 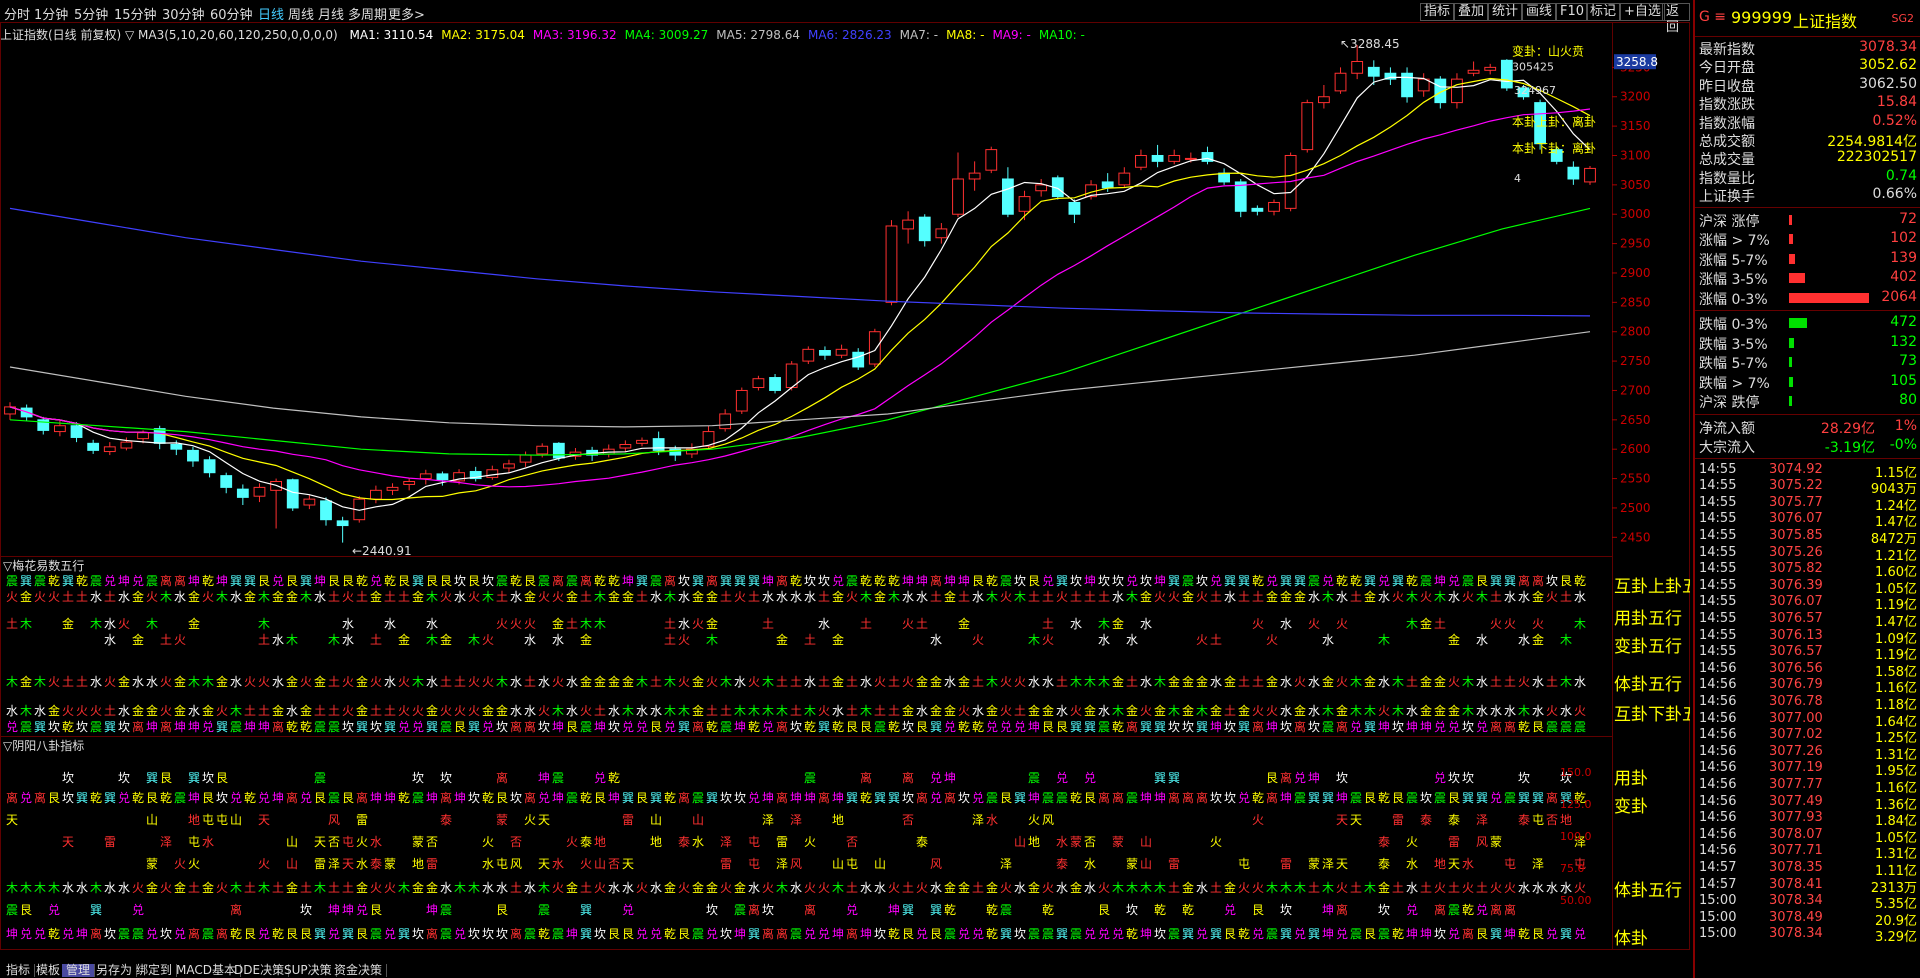 What do you see at coordinates (1676, 19) in the screenshot?
I see `toolbar-button-7: 返回` at bounding box center [1676, 19].